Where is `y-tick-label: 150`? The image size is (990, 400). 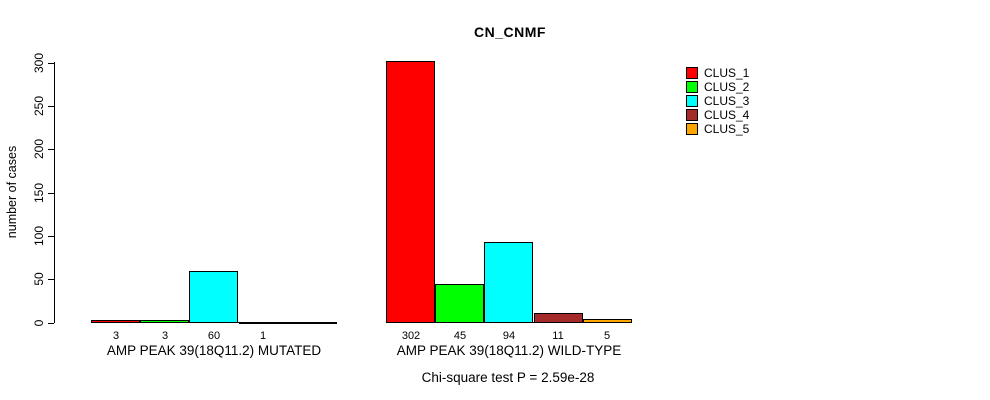 y-tick-label: 150 is located at coordinates (39, 193).